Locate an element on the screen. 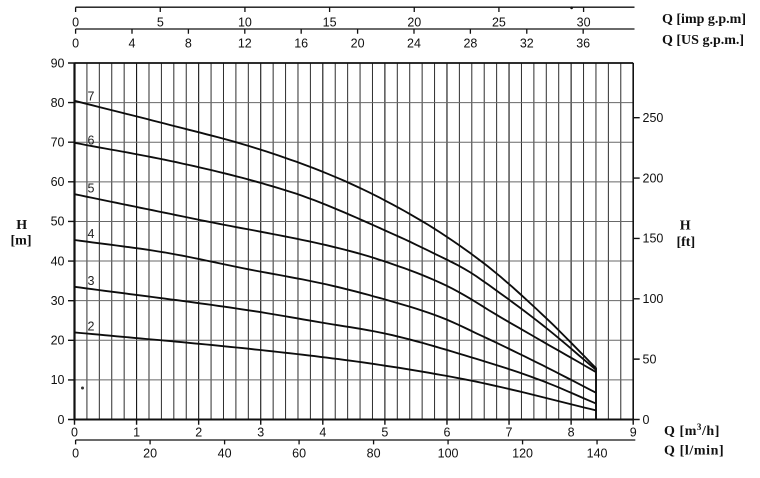 The height and width of the screenshot is (478, 760). svg-text: 36 is located at coordinates (583, 44).